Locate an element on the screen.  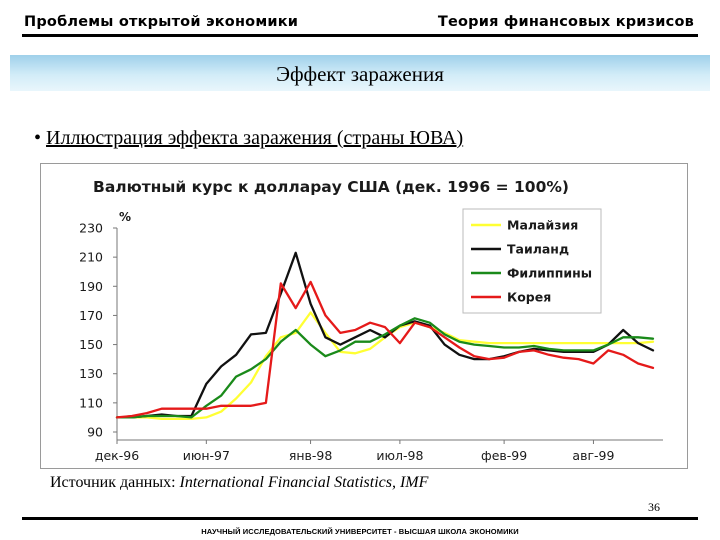
legend-label: Таиланд is located at coordinates (538, 249).